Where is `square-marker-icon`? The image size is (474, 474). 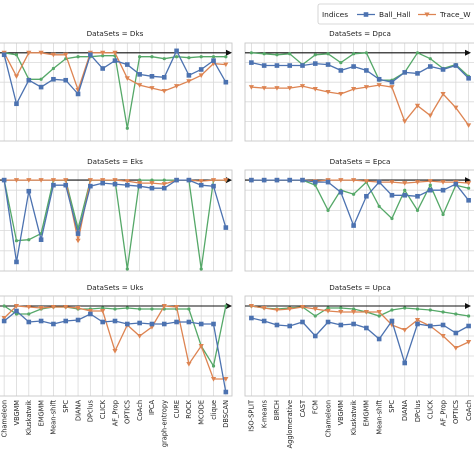 square-marker-icon is located at coordinates (366, 14).